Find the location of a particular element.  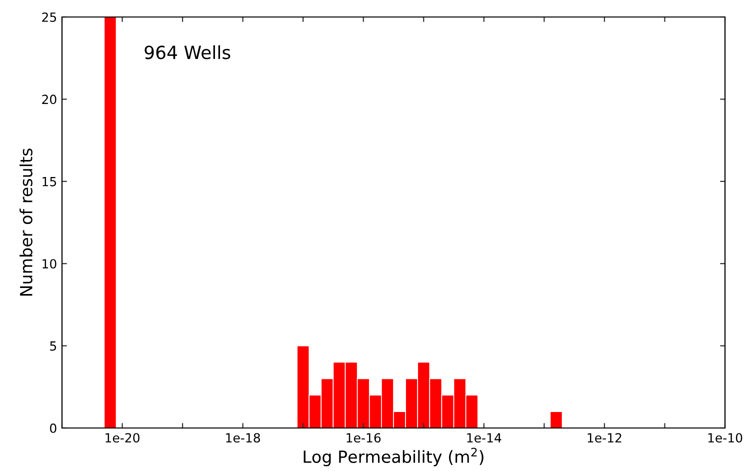

y-tick-label: 0 is located at coordinates (53, 428).